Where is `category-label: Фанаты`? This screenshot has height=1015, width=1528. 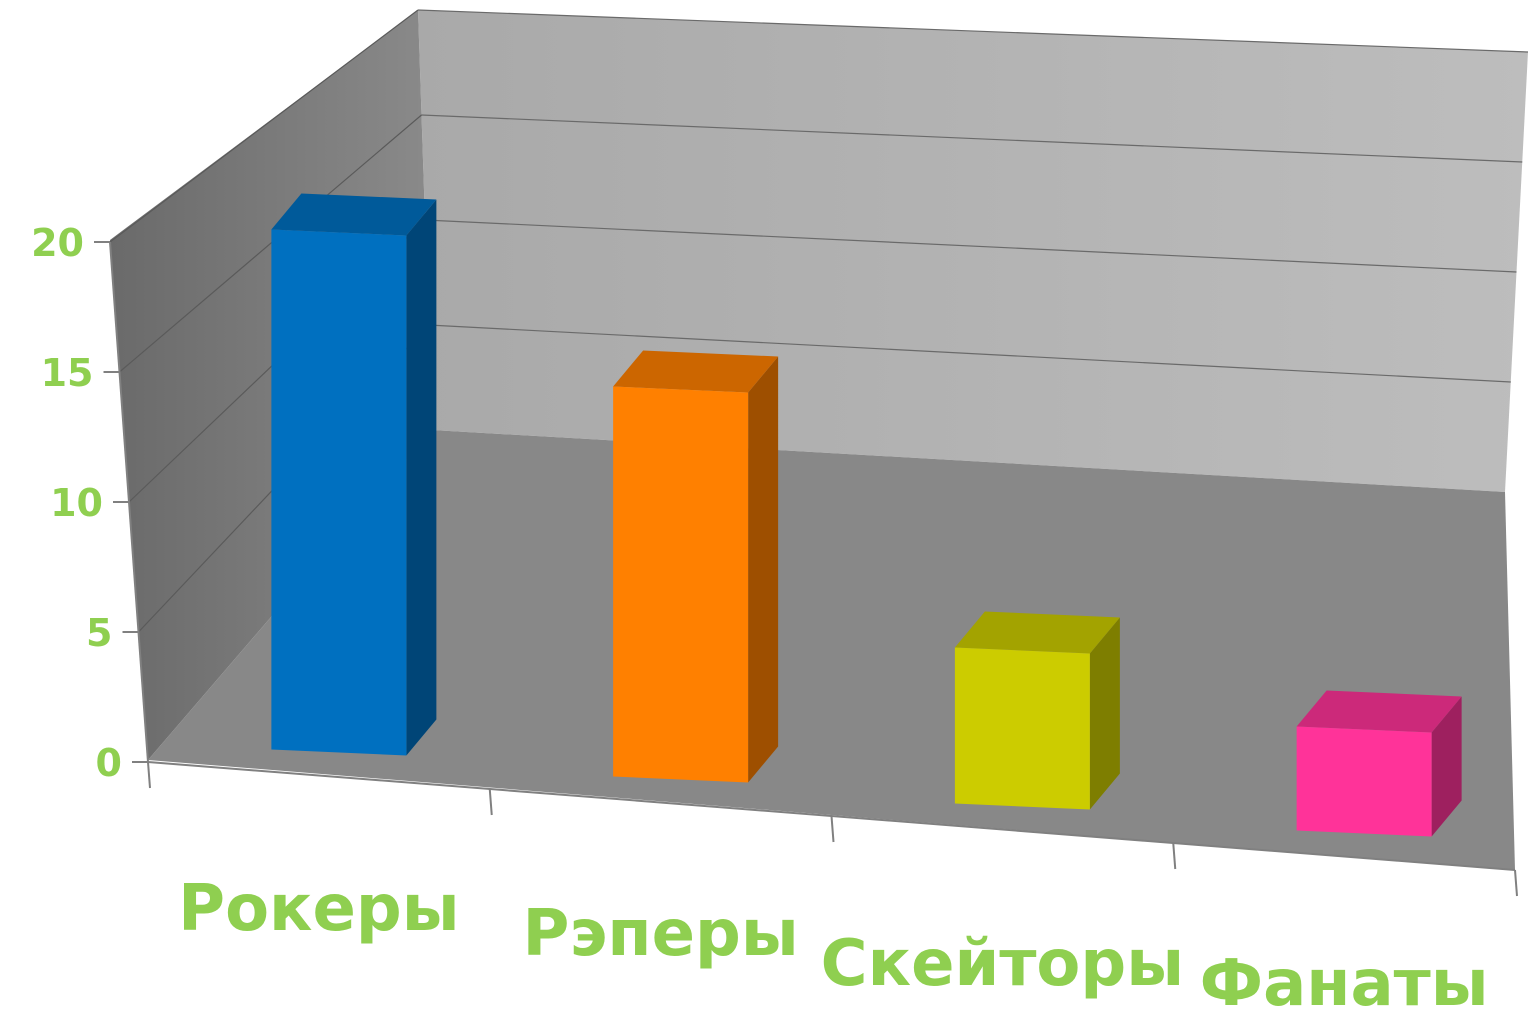
category-label: Фанаты is located at coordinates (1344, 981).